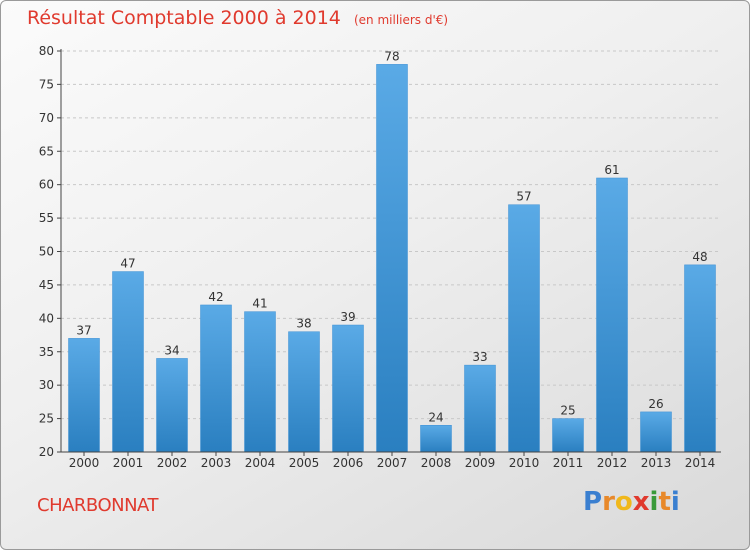 The width and height of the screenshot is (750, 550). Describe the element at coordinates (46, 452) in the screenshot. I see `y-tick-label: 20` at that location.